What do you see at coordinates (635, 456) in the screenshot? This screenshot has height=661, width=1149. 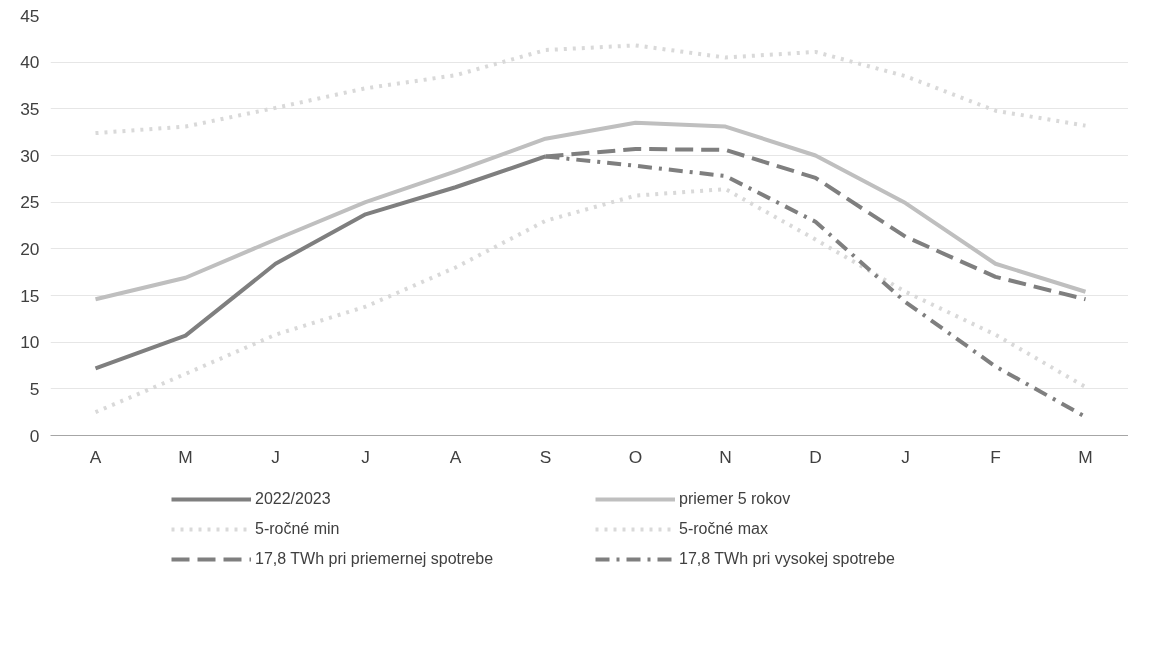 I see `x-tick-label: O` at bounding box center [635, 456].